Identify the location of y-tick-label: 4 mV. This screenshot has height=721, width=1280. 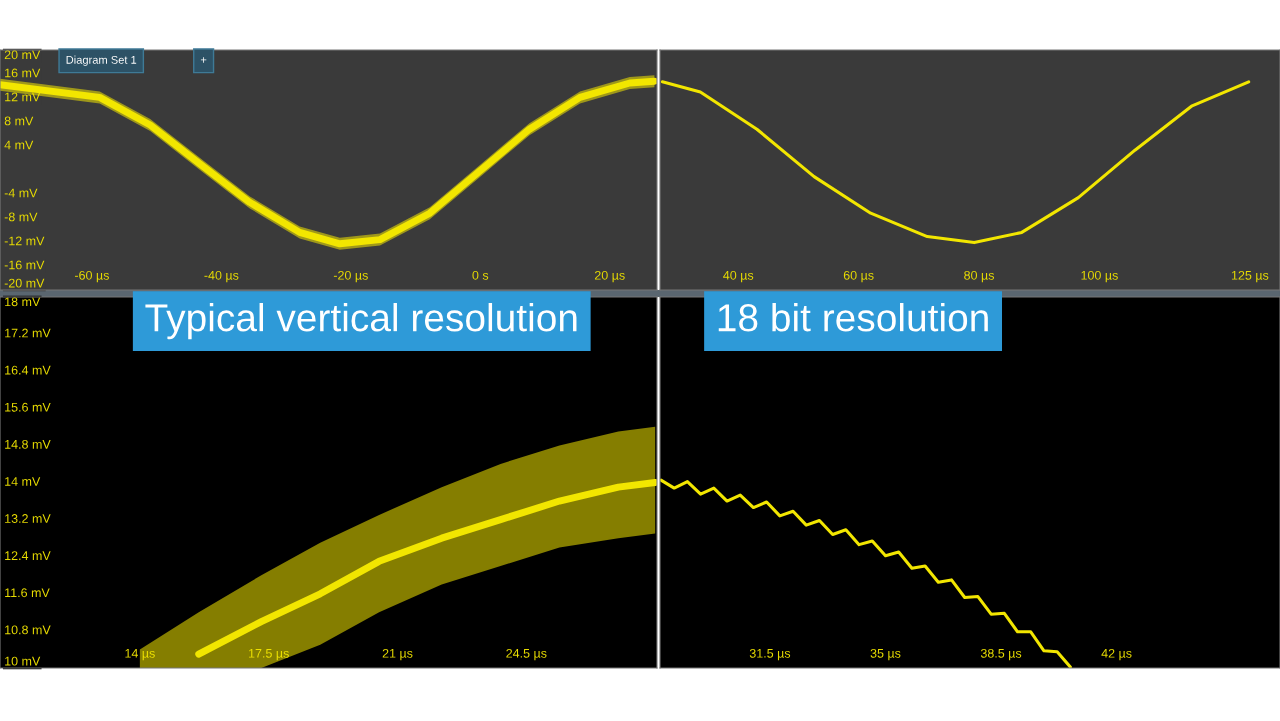
(19, 145).